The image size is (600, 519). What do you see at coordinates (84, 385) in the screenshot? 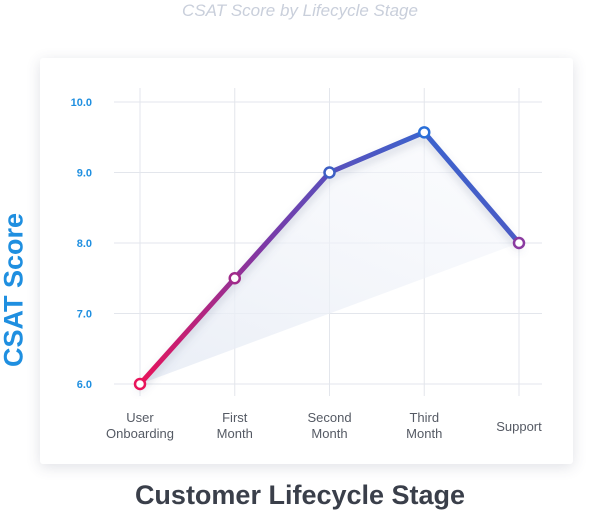
I see `y-tick-label: 6.0` at bounding box center [84, 385].